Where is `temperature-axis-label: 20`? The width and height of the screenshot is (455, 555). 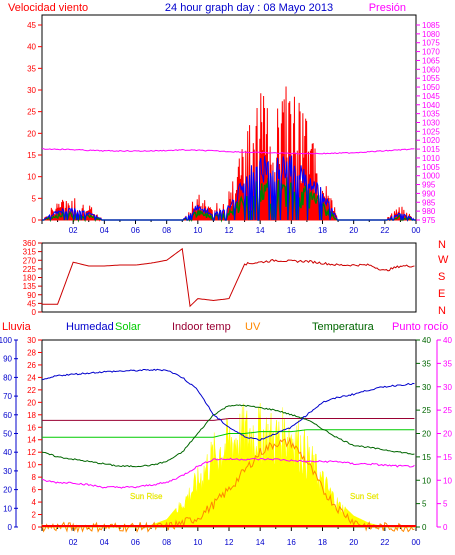 temperature-axis-label: 20 is located at coordinates (426, 434).